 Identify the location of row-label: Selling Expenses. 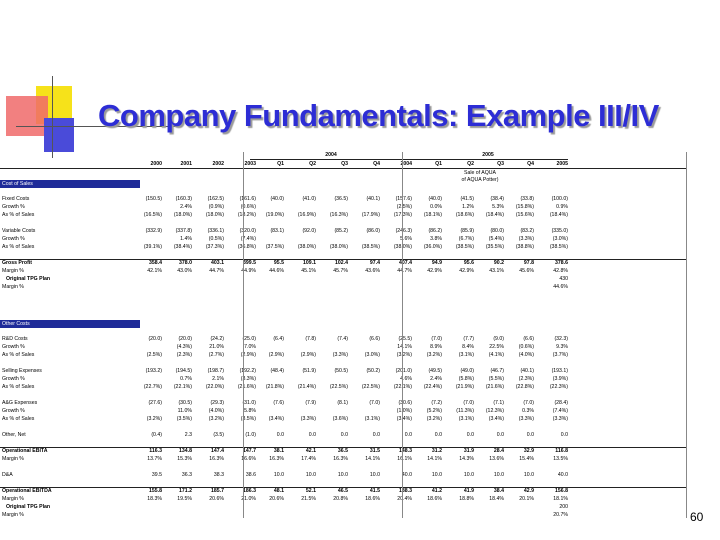
(22, 371).